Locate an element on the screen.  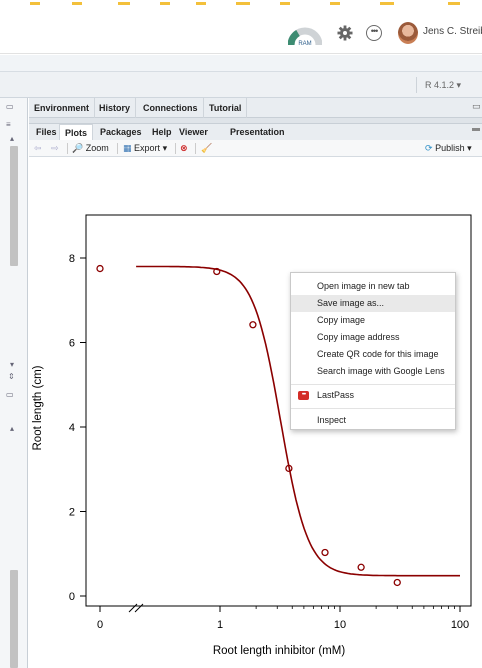
tab-plots: Plots is located at coordinates (76, 132).